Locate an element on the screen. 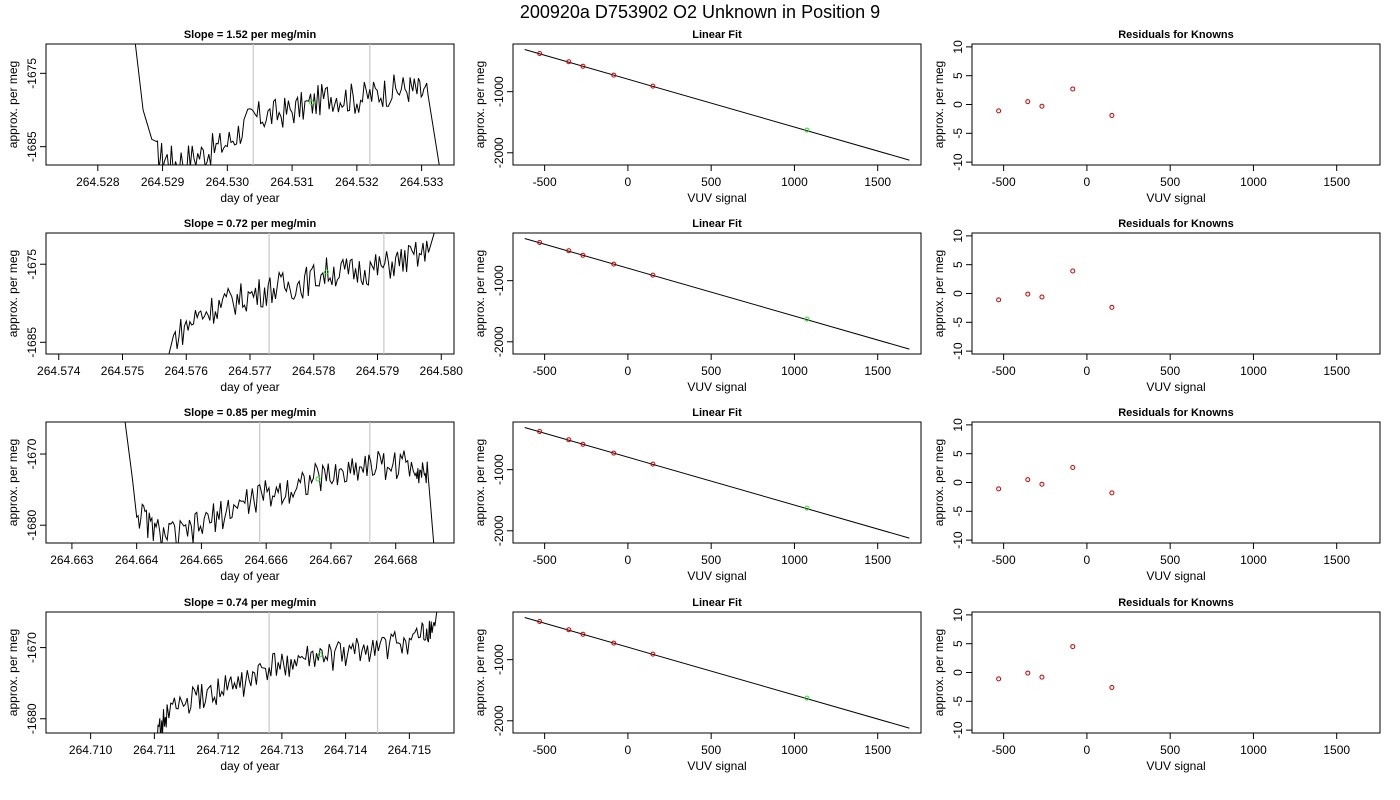 The height and width of the screenshot is (800, 1400). panel-title: Slope = 0.74 per meg/min is located at coordinates (250, 603).